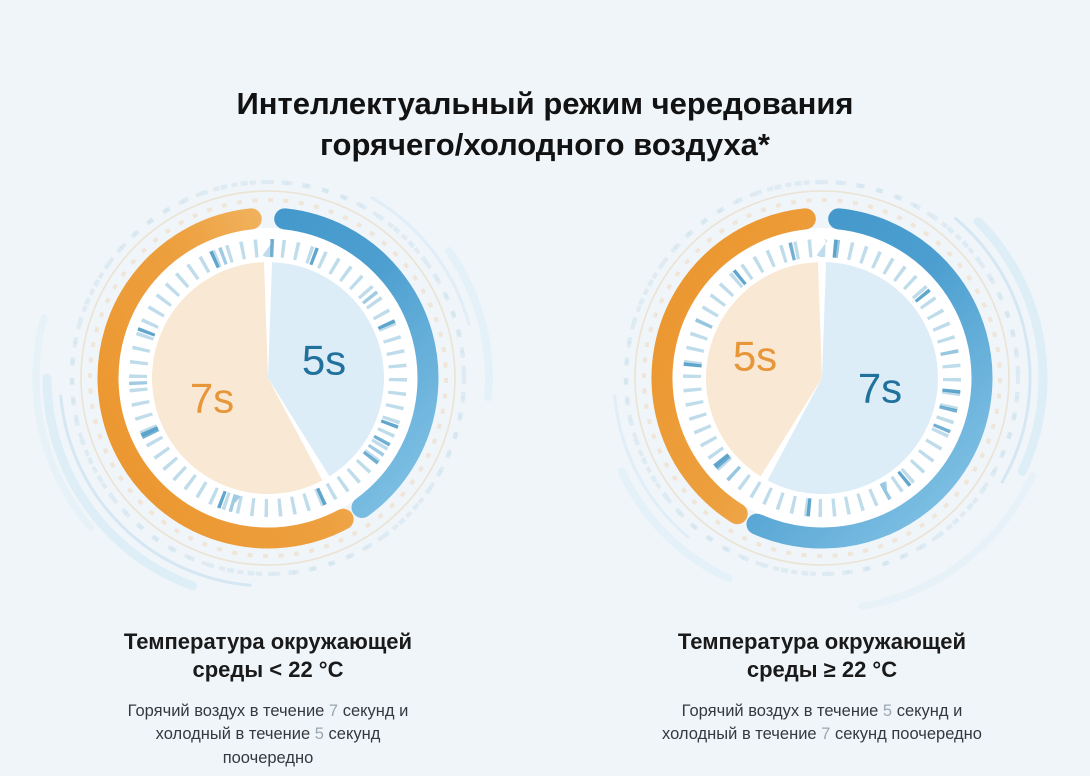 This screenshot has width=1090, height=776. Describe the element at coordinates (324, 359) in the screenshot. I see `cold-duration-label: 5s` at that location.